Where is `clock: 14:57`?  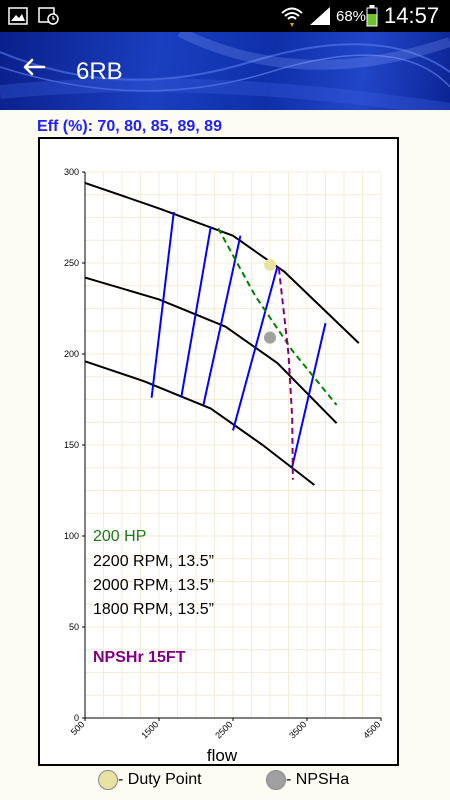
clock: 14:57 is located at coordinates (412, 15).